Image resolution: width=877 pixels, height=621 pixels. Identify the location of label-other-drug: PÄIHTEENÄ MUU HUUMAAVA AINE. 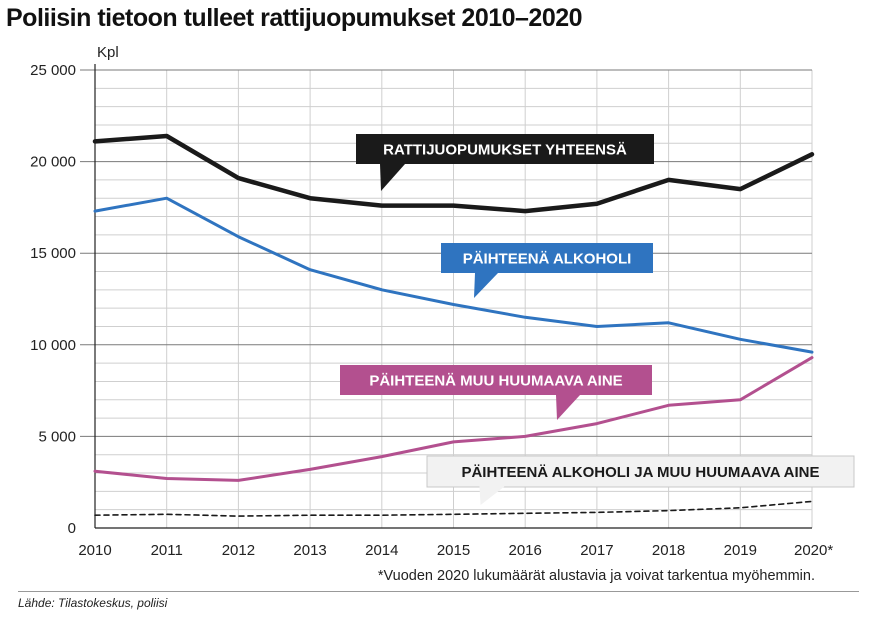
(496, 392).